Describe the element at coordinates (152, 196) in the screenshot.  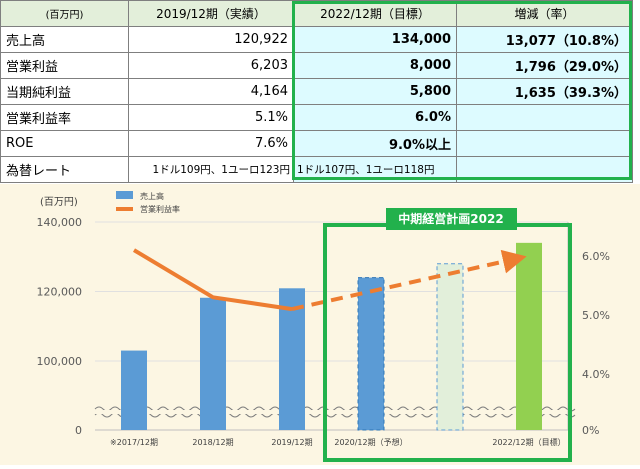
I see `legend-label-sales: 売上高` at that location.